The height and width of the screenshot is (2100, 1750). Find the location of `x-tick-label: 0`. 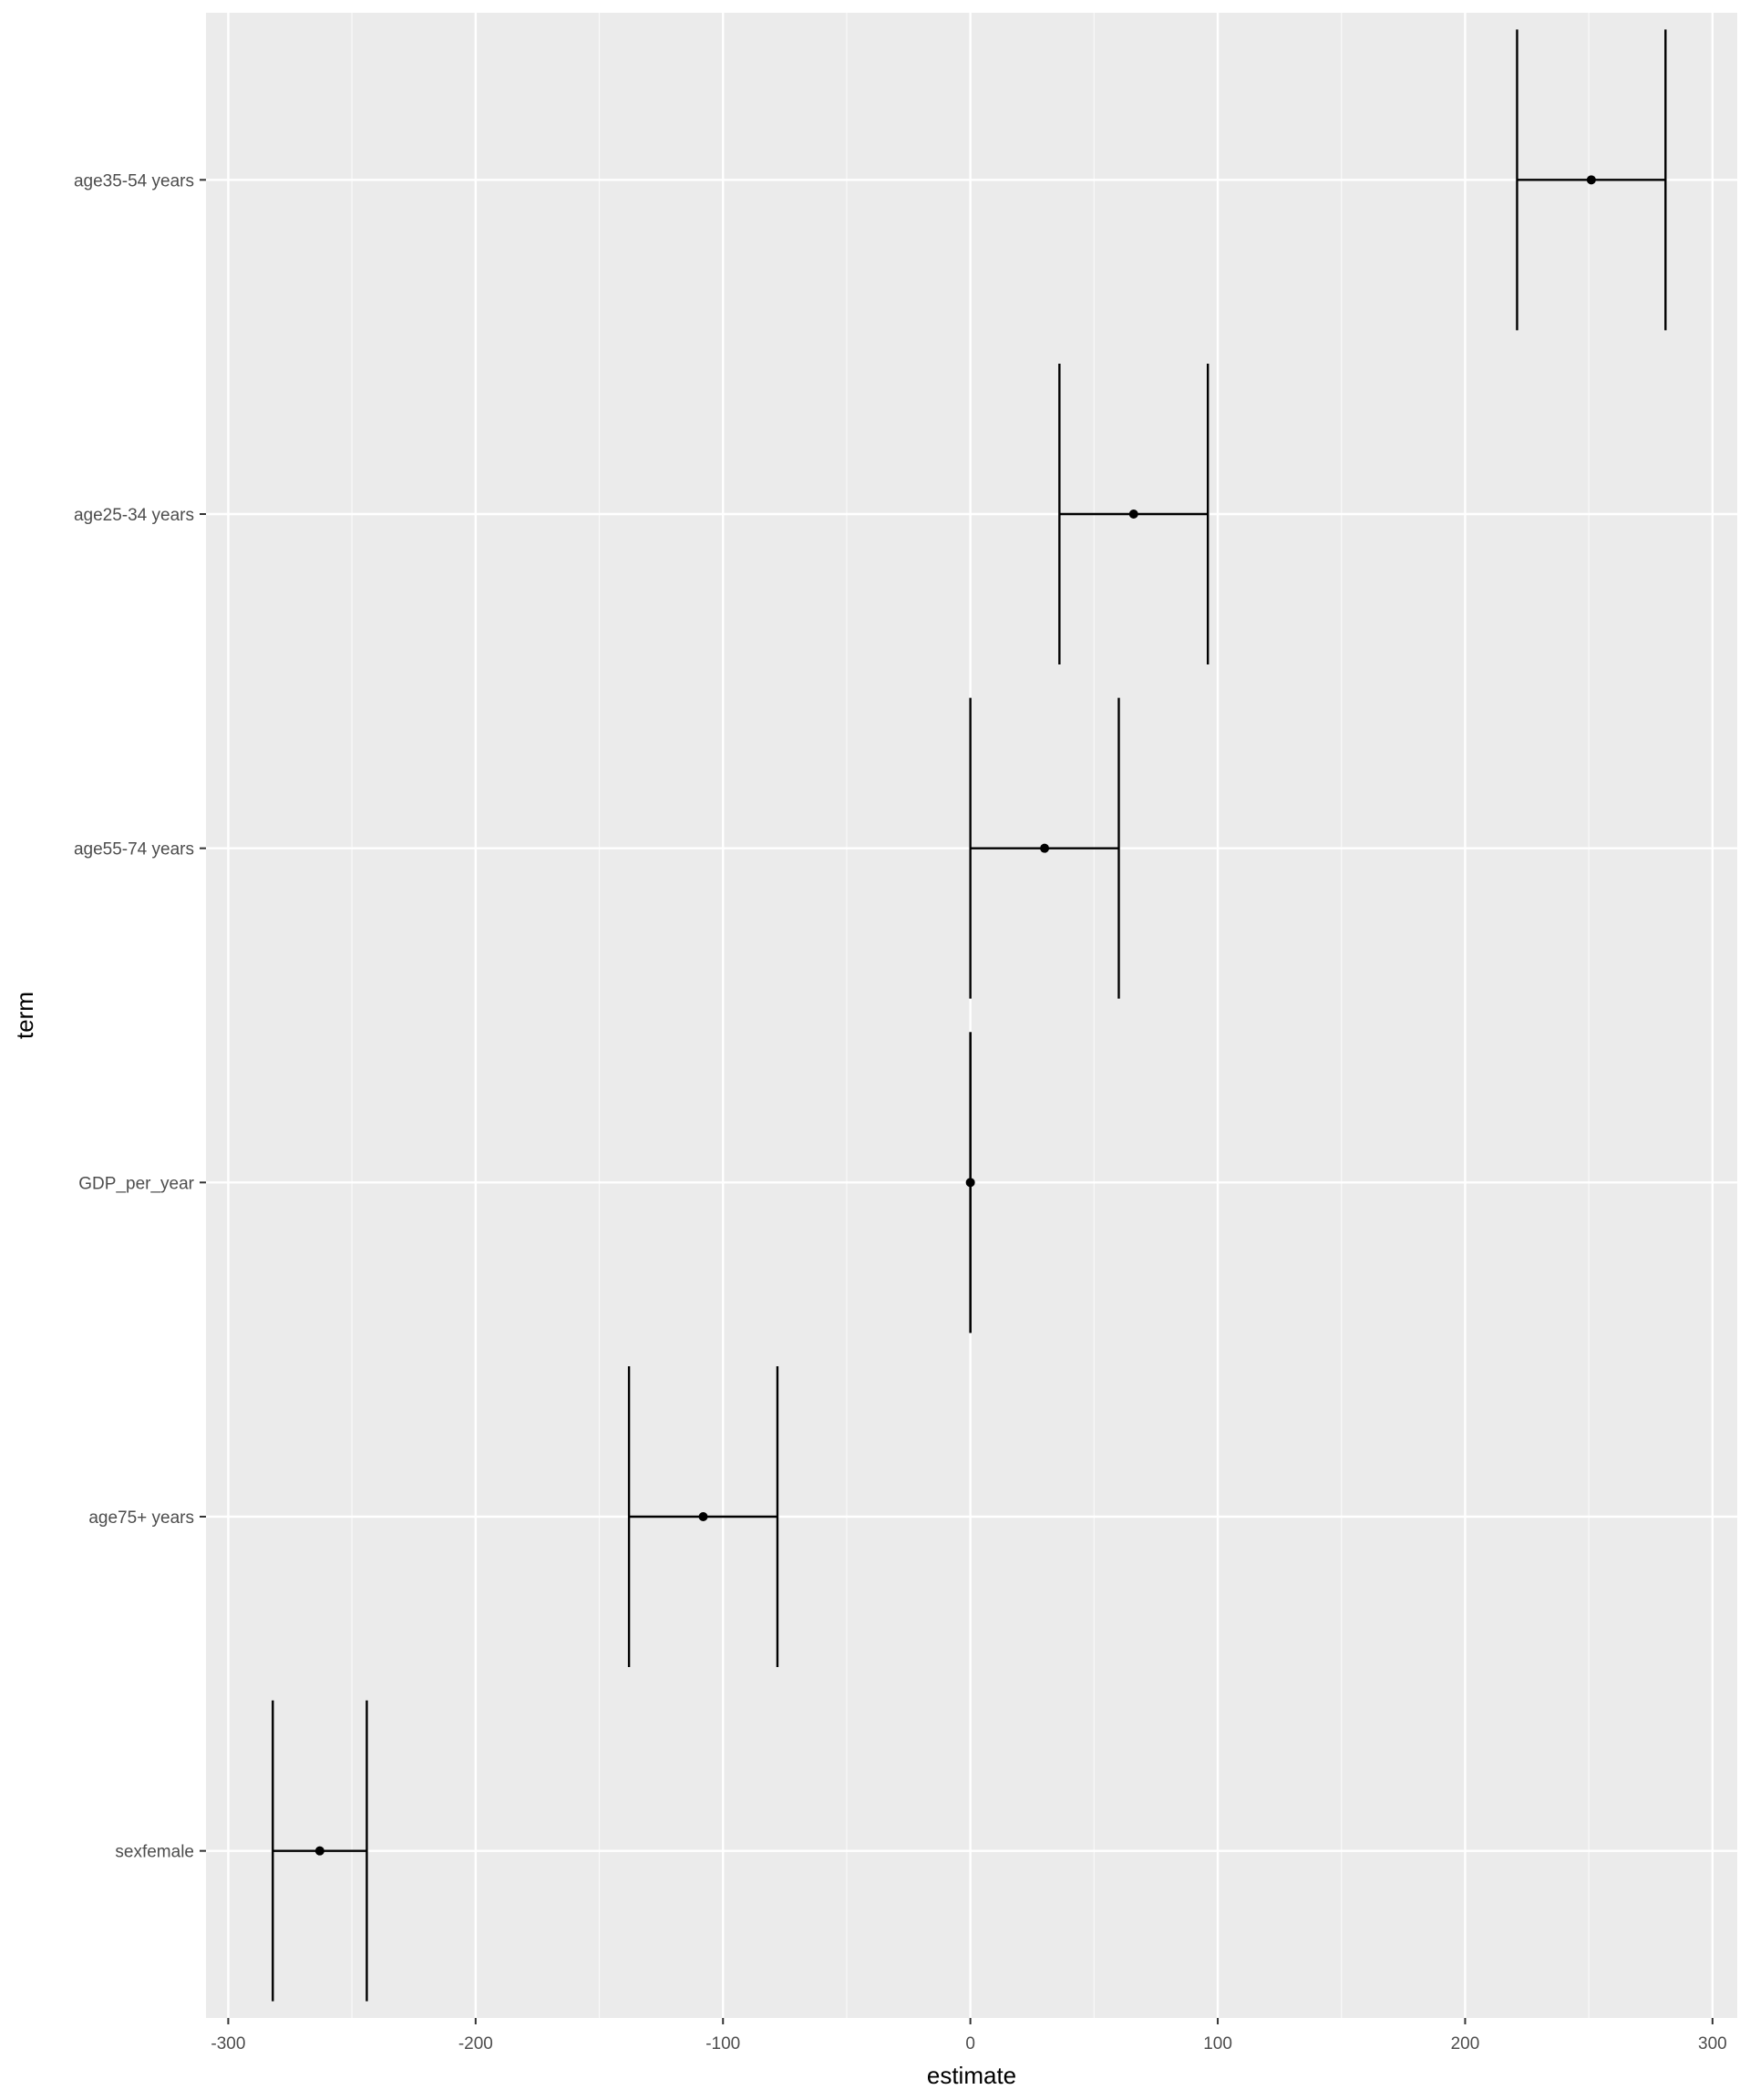

x-tick-label: 0 is located at coordinates (970, 2044).